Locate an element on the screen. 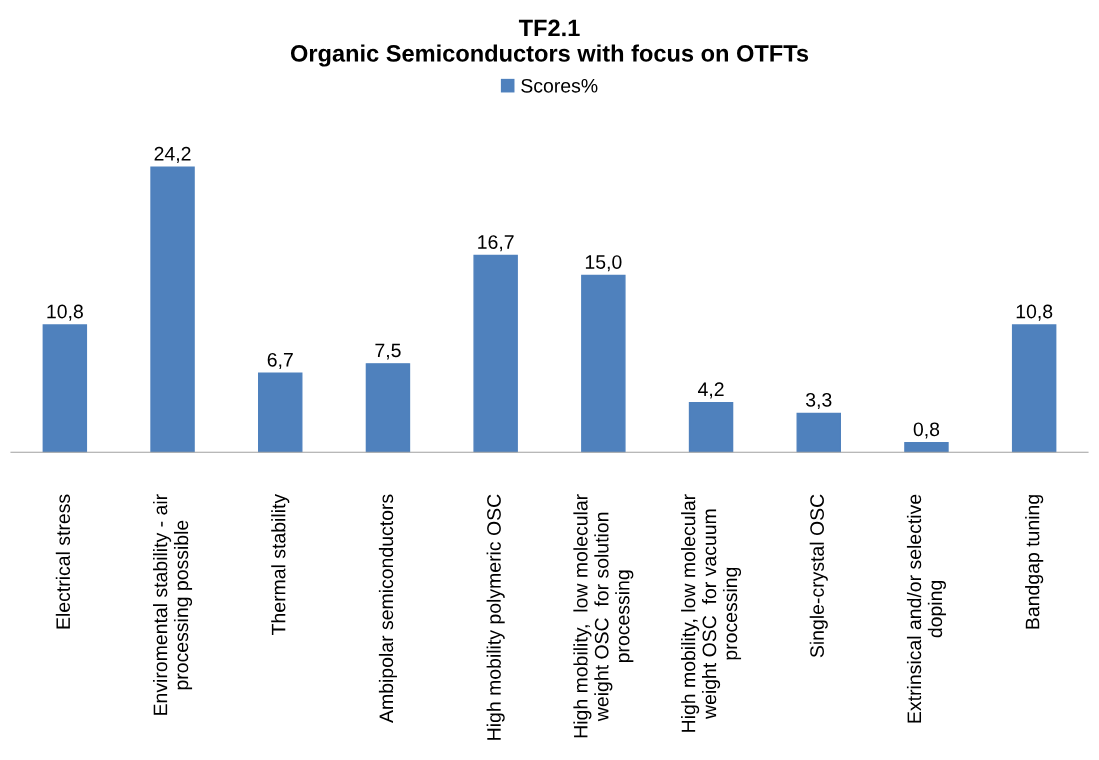  data-label: 24,2 is located at coordinates (172, 154).